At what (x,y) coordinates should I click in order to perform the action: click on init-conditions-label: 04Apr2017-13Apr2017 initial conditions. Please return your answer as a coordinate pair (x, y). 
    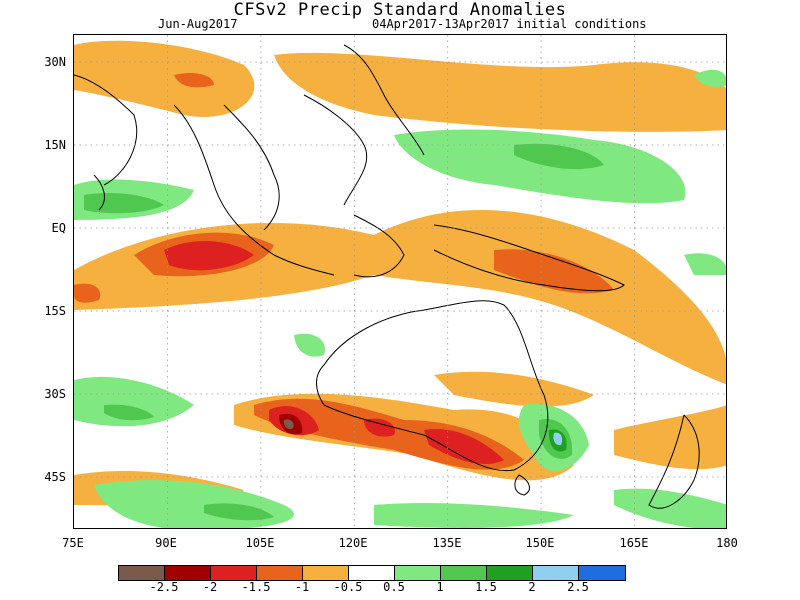
    Looking at the image, I should click on (509, 24).